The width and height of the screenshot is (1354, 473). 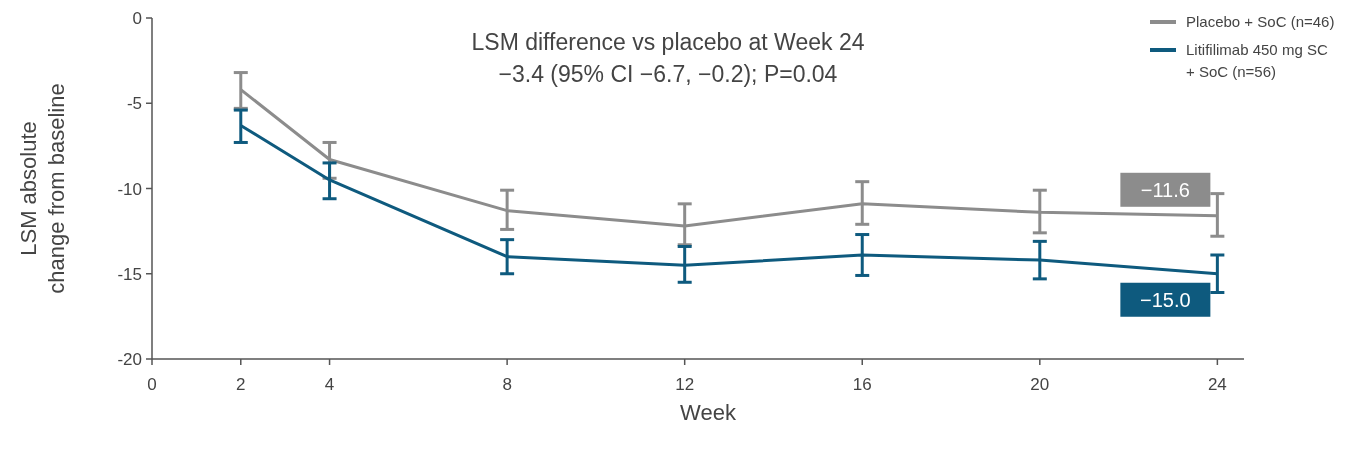 I want to click on y-tick-label: -5, so click(x=134, y=104).